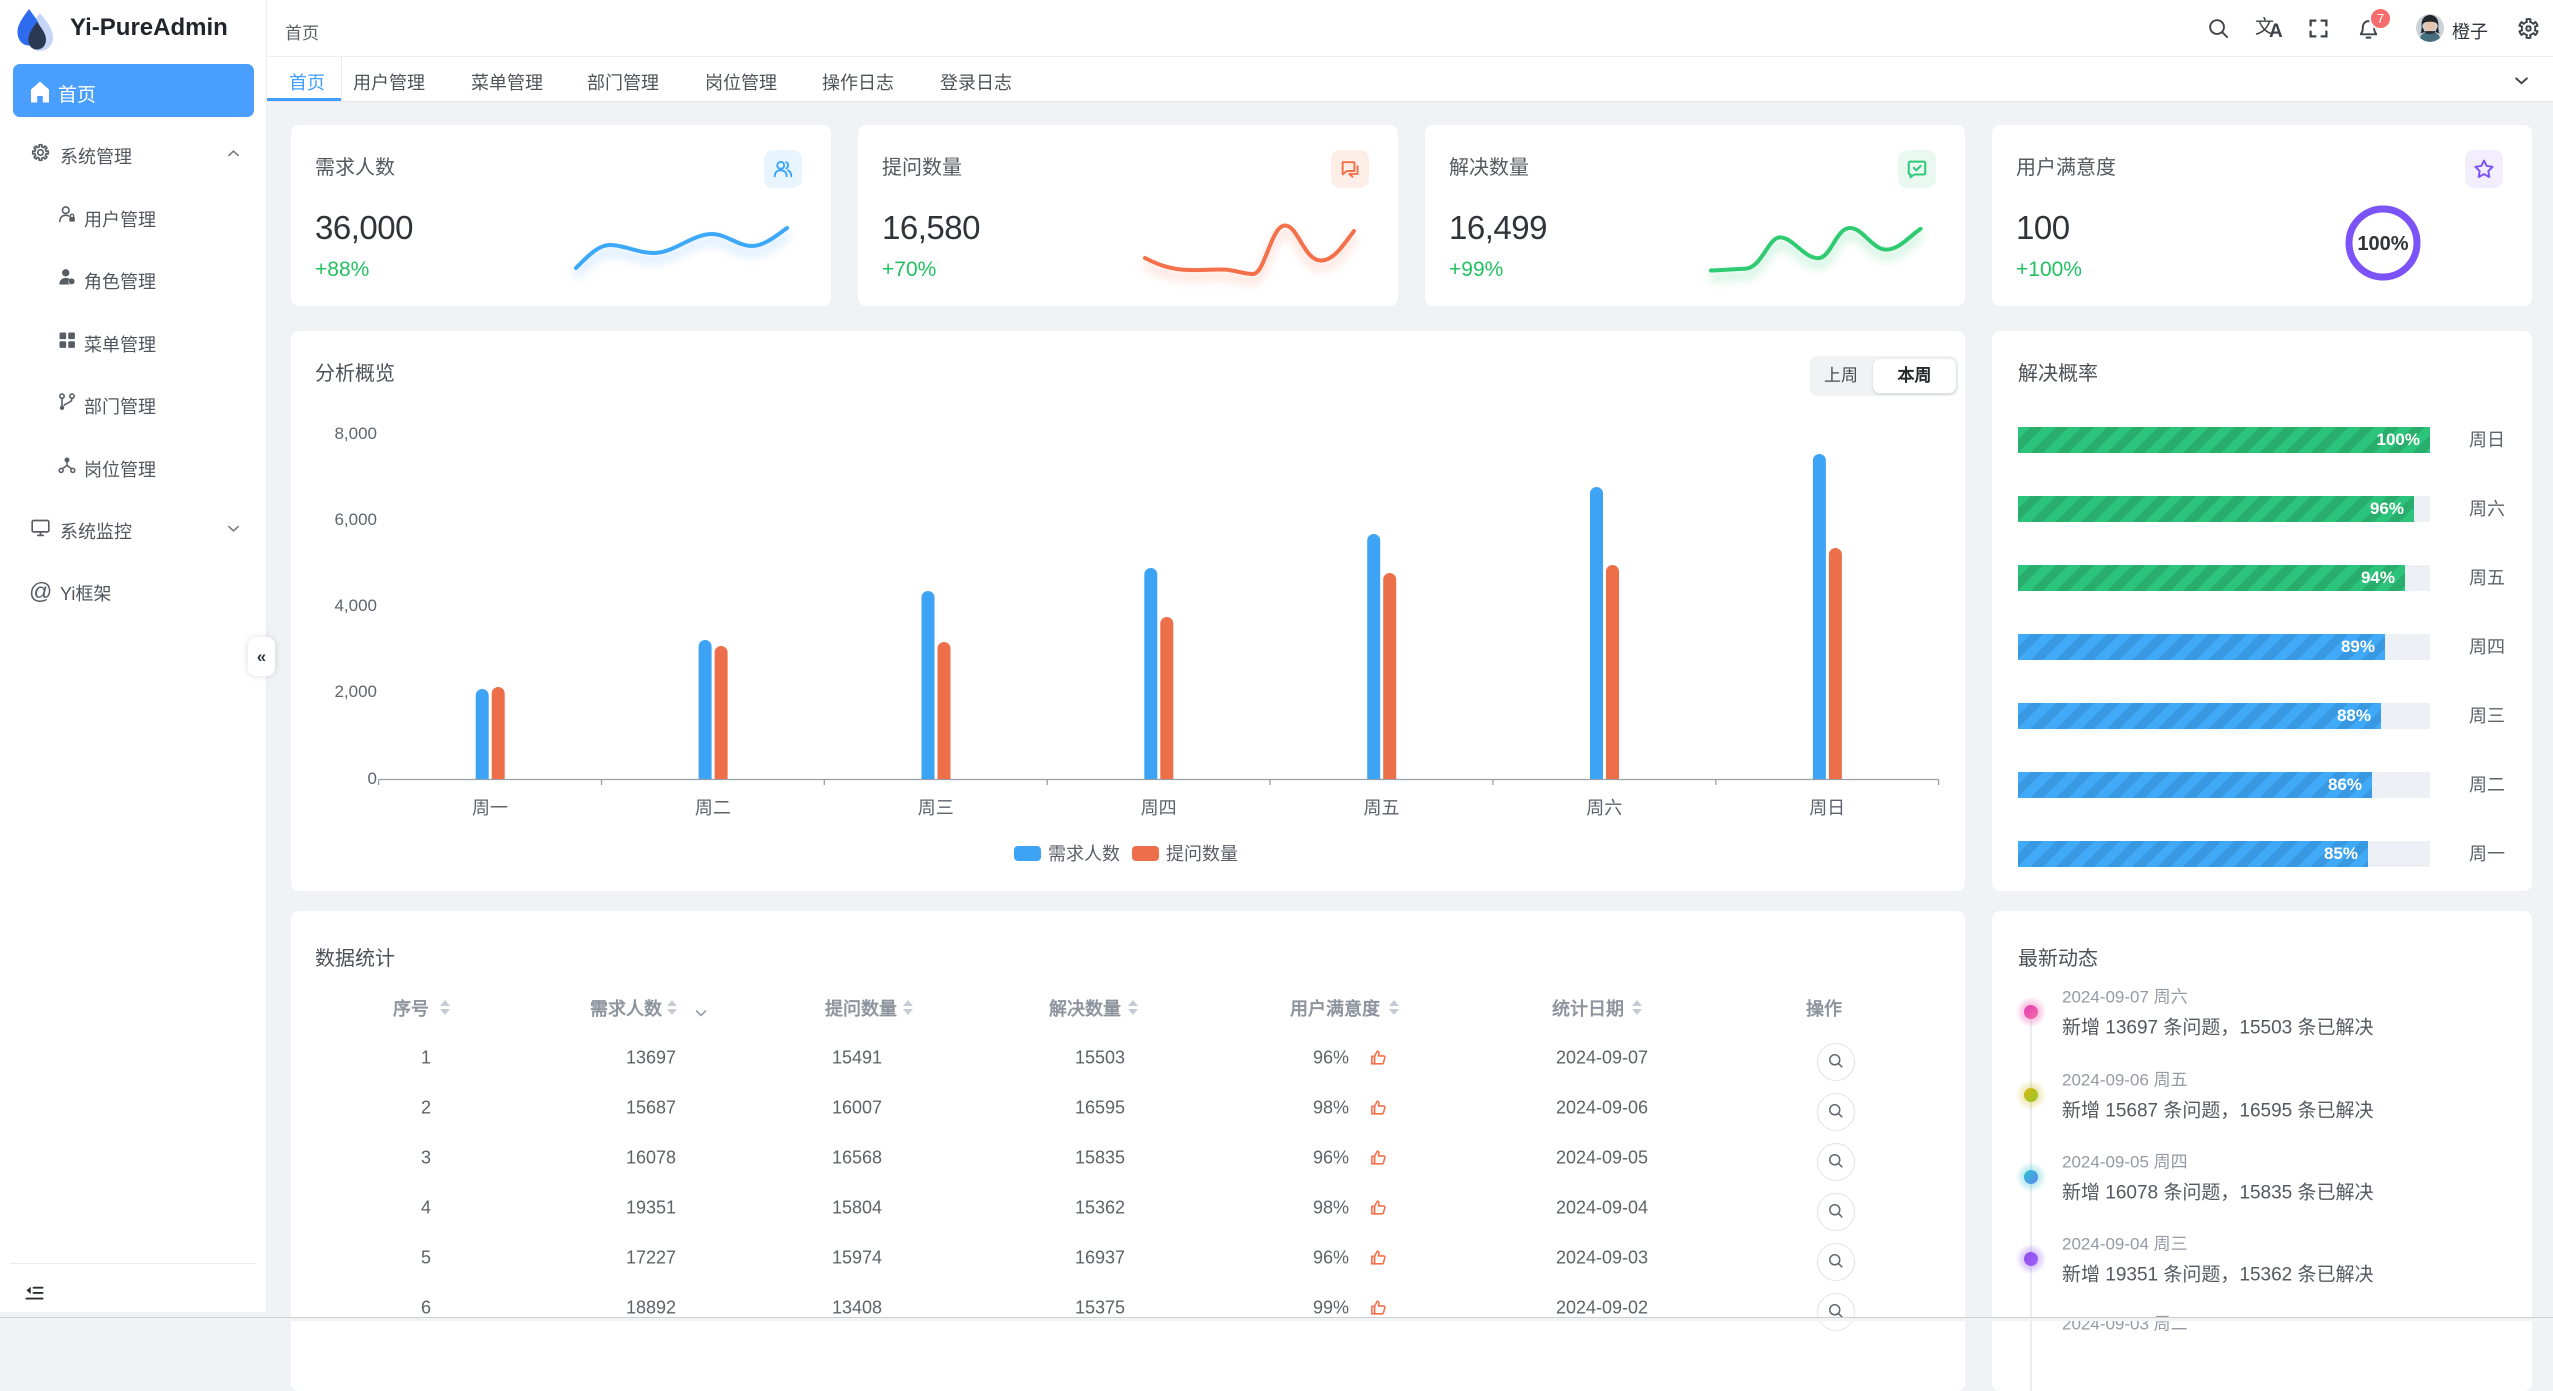 This screenshot has width=2553, height=1391. What do you see at coordinates (355, 519) in the screenshot?
I see `svg-text: 6,000` at bounding box center [355, 519].